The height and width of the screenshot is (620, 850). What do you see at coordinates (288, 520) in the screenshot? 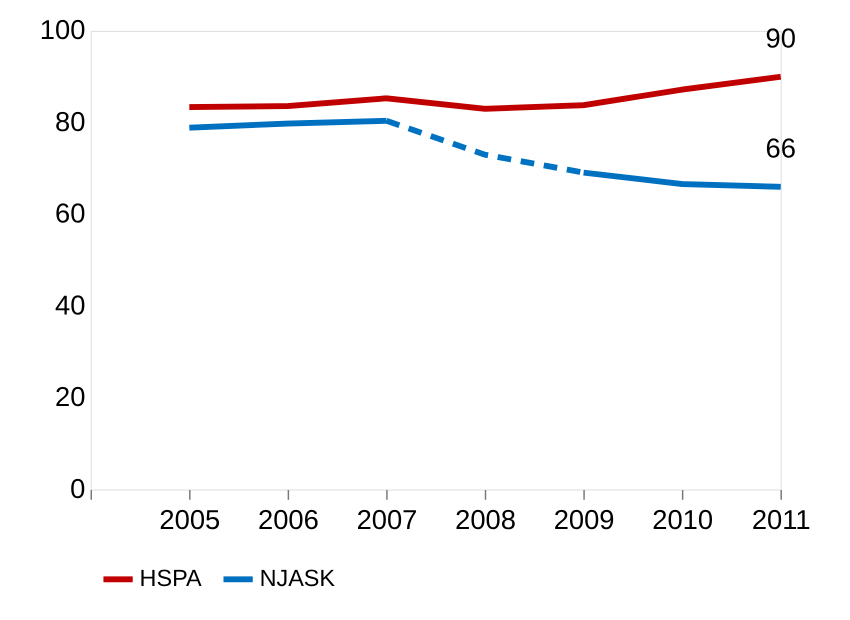
I see `x-tick-label: 2006` at bounding box center [288, 520].